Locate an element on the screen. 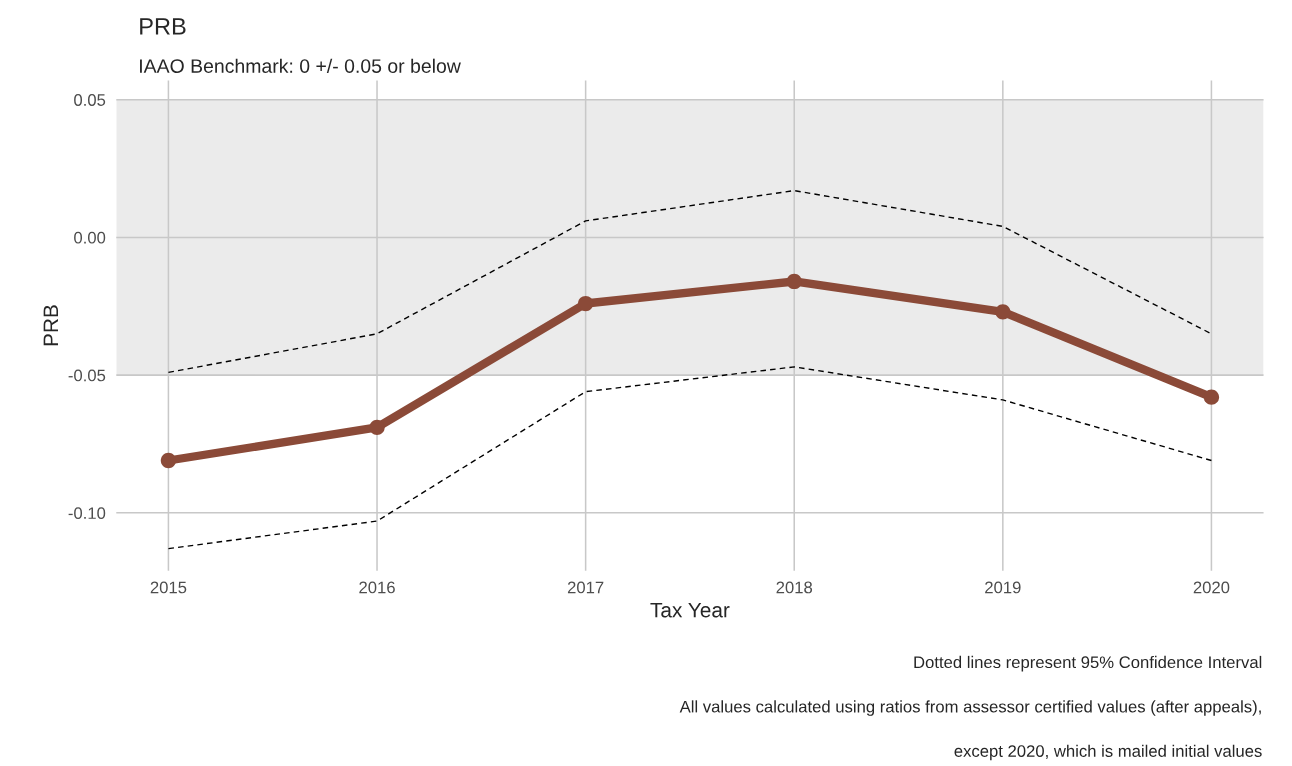 The width and height of the screenshot is (1292, 766). x-tick-label: 2020 is located at coordinates (1211, 587).